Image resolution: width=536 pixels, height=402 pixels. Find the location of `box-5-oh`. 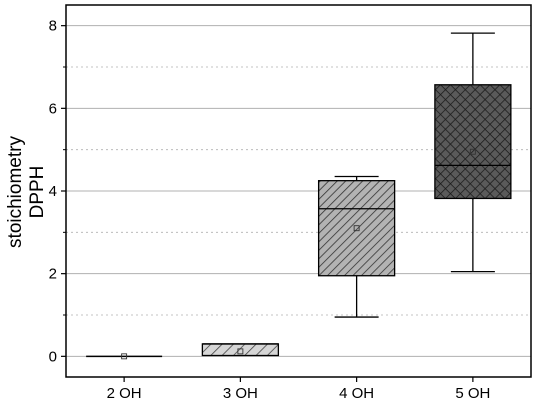

box-5-oh is located at coordinates (473, 152).